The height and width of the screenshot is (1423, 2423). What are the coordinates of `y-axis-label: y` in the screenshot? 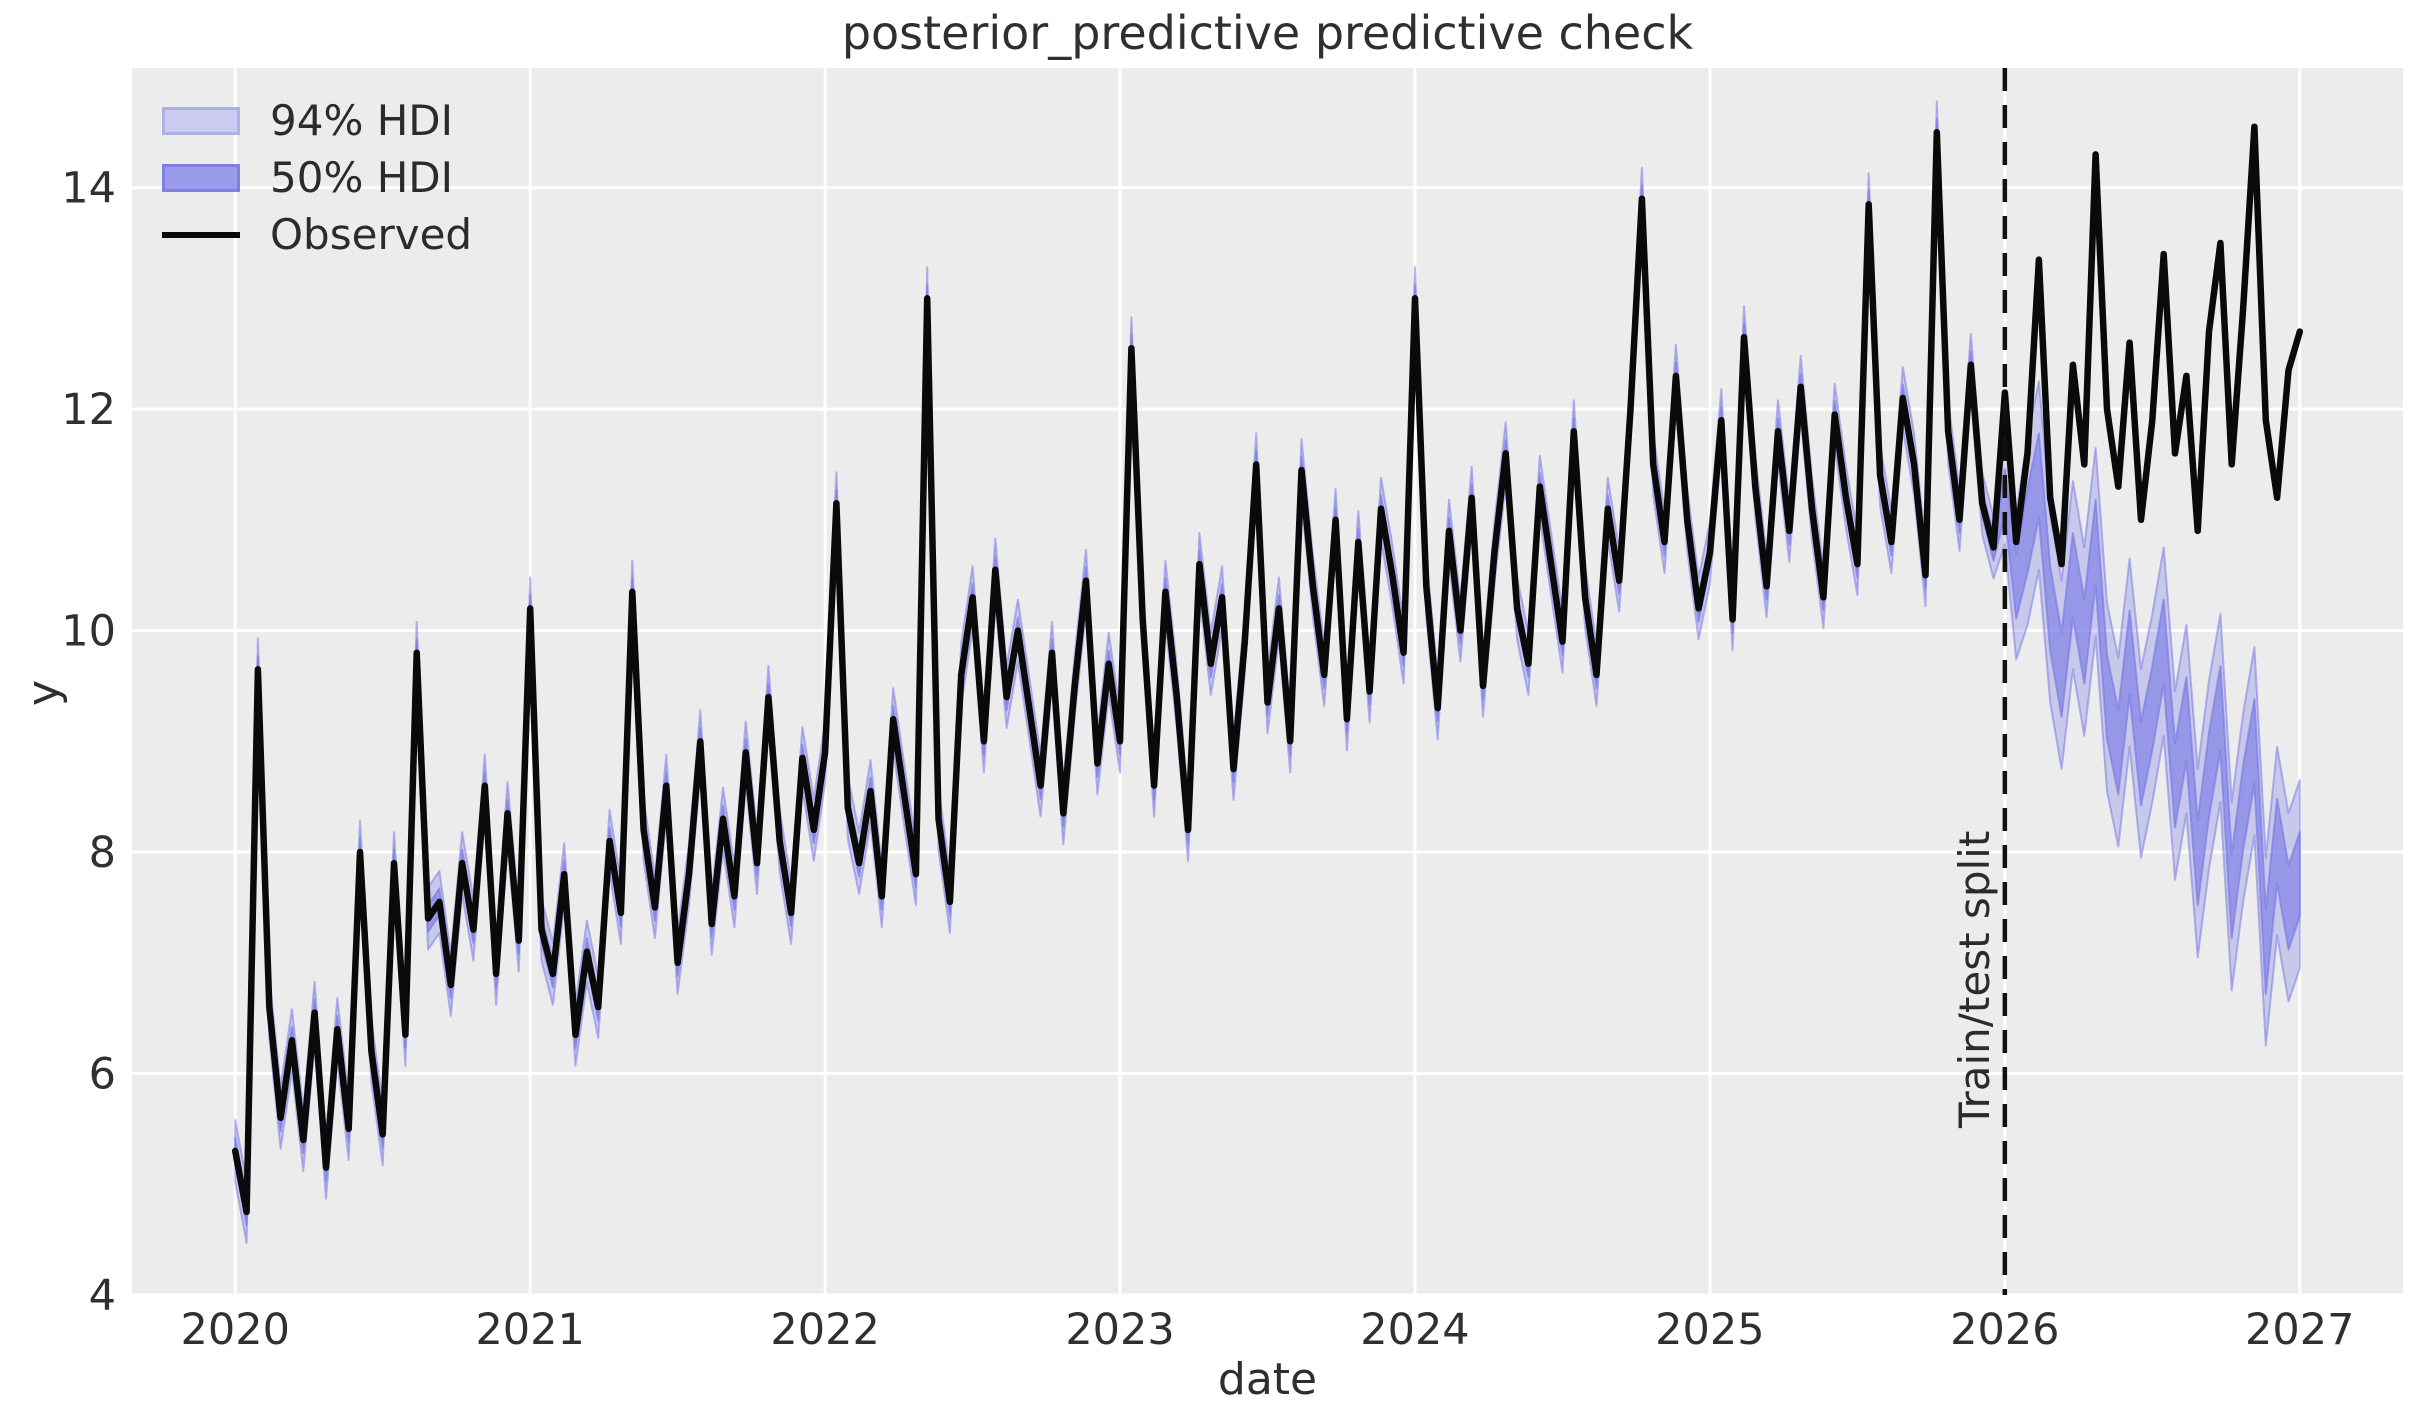 It's located at (43, 692).